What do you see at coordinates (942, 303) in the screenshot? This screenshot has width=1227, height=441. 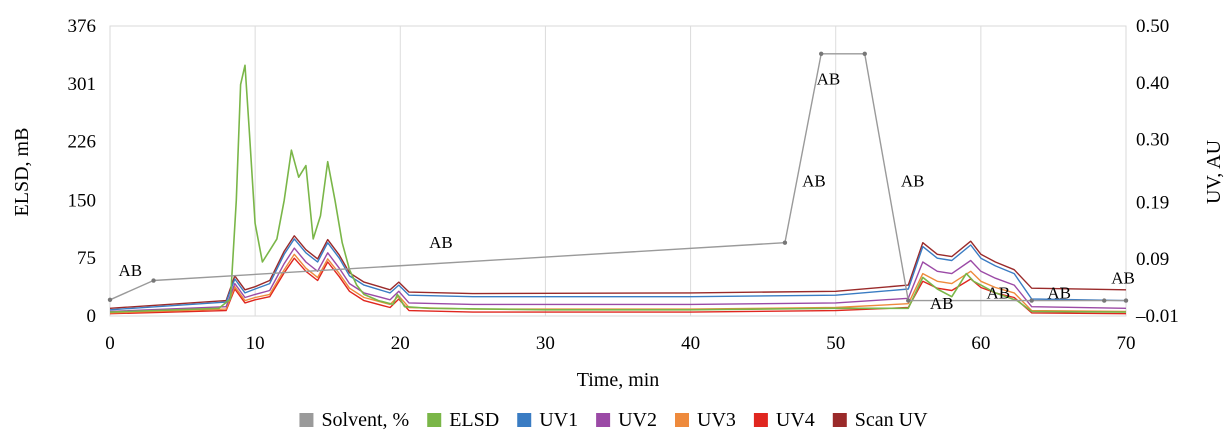 I see `annotation-label-5: AB` at bounding box center [942, 303].